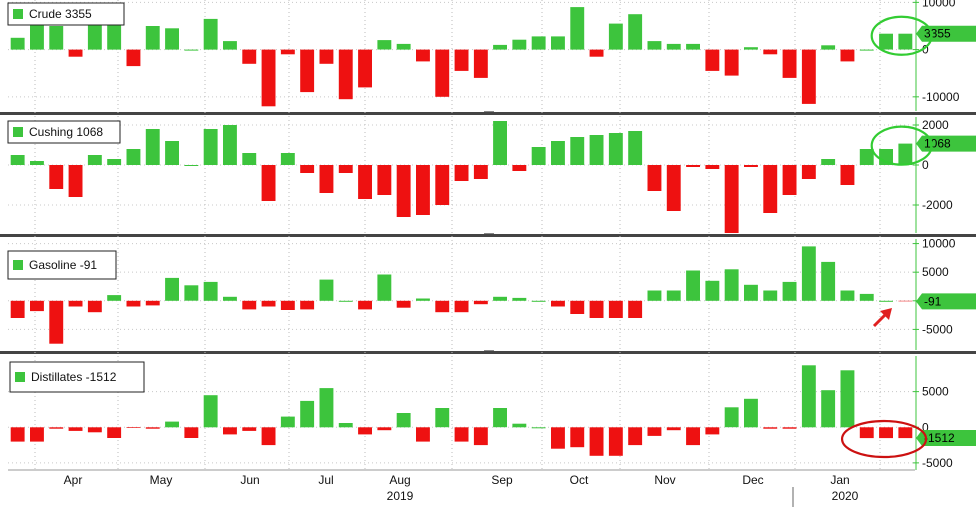 This screenshot has height=507, width=976. Describe the element at coordinates (939, 4) in the screenshot. I see `y-tick-label: 10000` at that location.